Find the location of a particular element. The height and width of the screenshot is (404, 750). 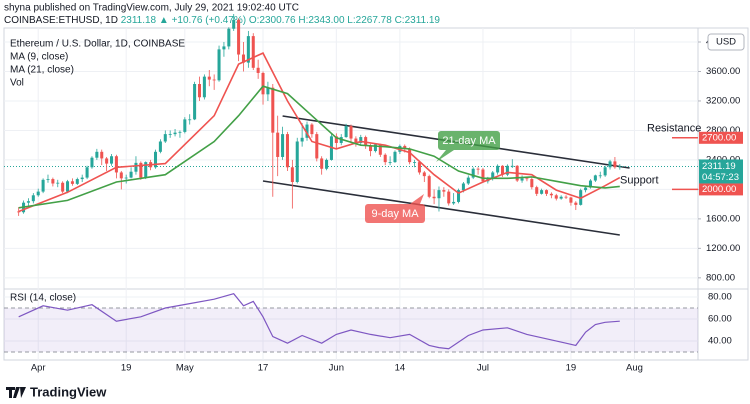

last: 2311.18 is located at coordinates (139, 20).